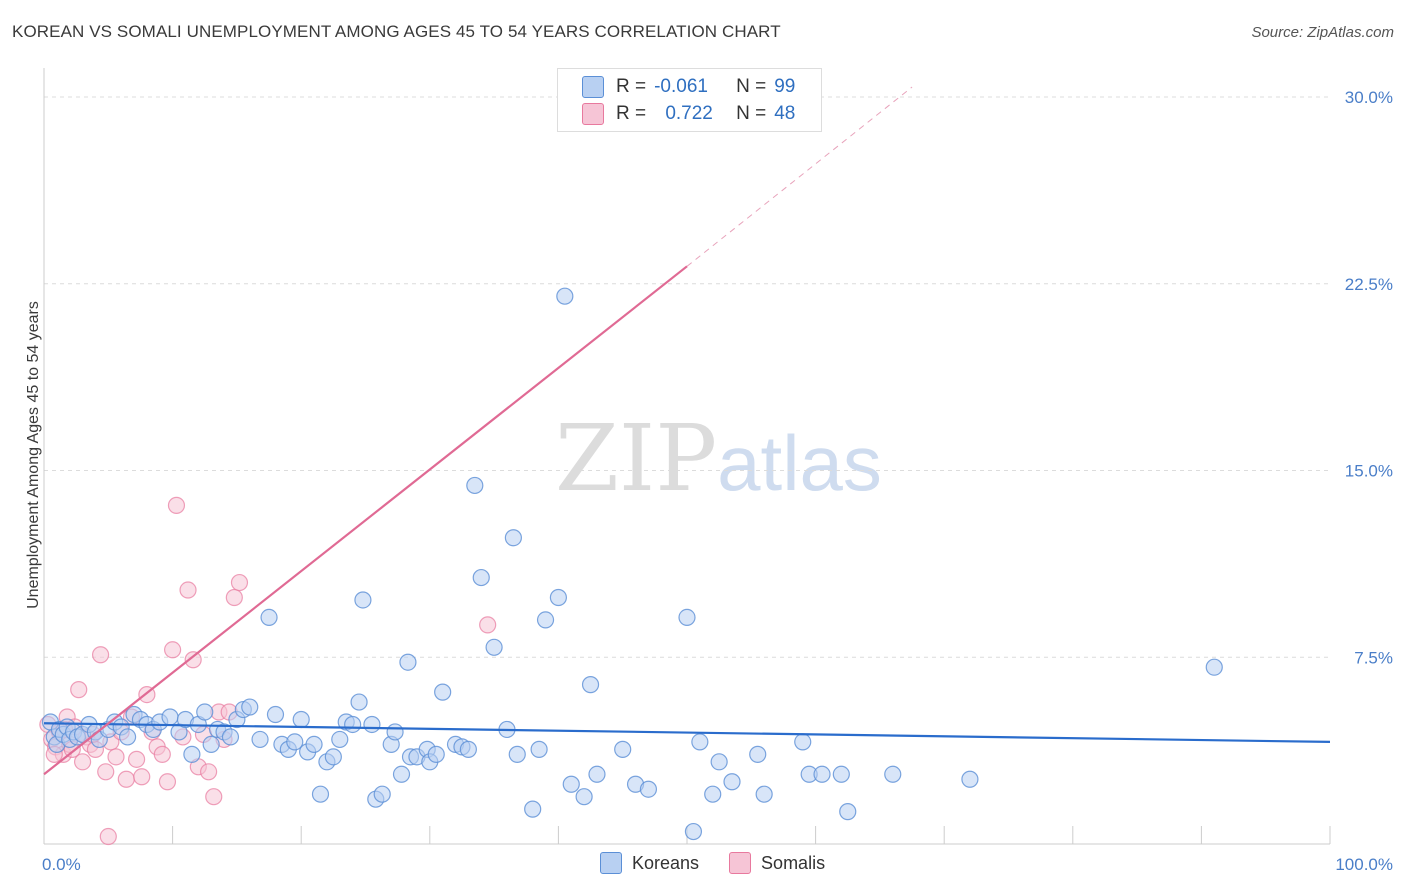  Describe the element at coordinates (689, 100) in the screenshot. I see `correlation-legend: R = -0.061 N = 99 R = 0.722 N = 48` at that location.